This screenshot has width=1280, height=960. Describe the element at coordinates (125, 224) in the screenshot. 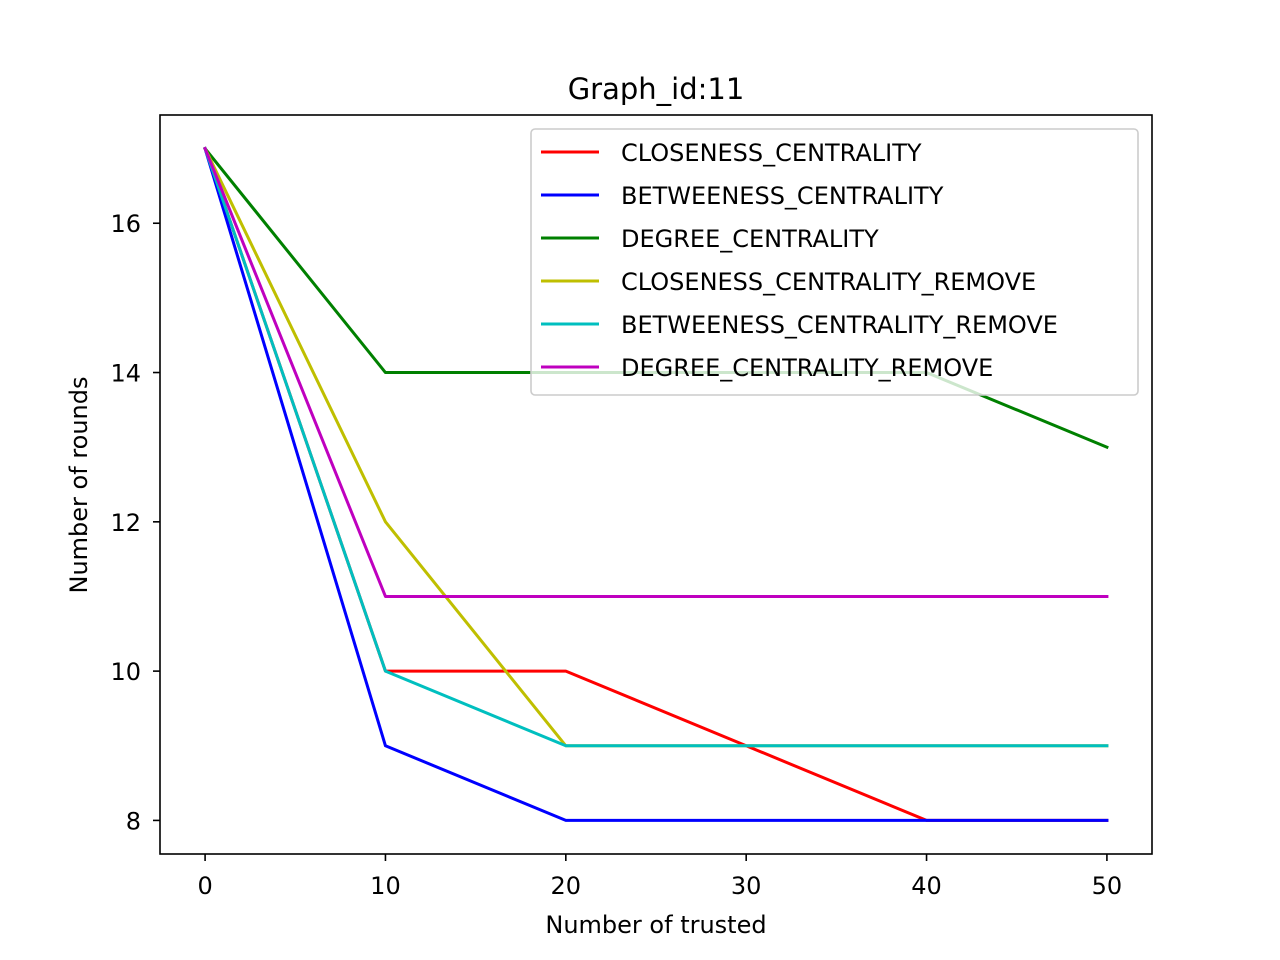

I see `y-tick-label: 16` at that location.